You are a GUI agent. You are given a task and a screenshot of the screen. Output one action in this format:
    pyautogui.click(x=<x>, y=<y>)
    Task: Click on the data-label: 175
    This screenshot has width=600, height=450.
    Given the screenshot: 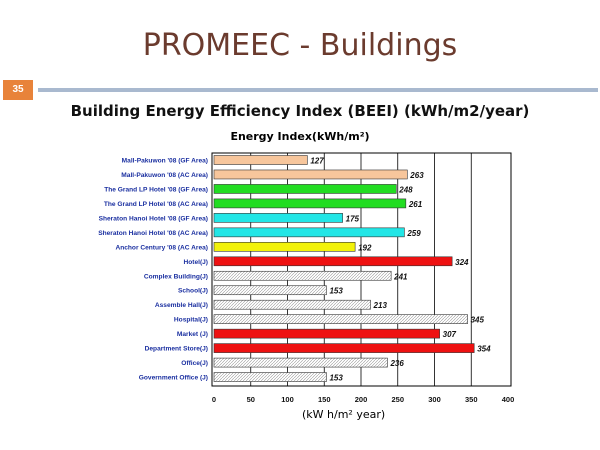 What is the action you would take?
    pyautogui.click(x=353, y=218)
    